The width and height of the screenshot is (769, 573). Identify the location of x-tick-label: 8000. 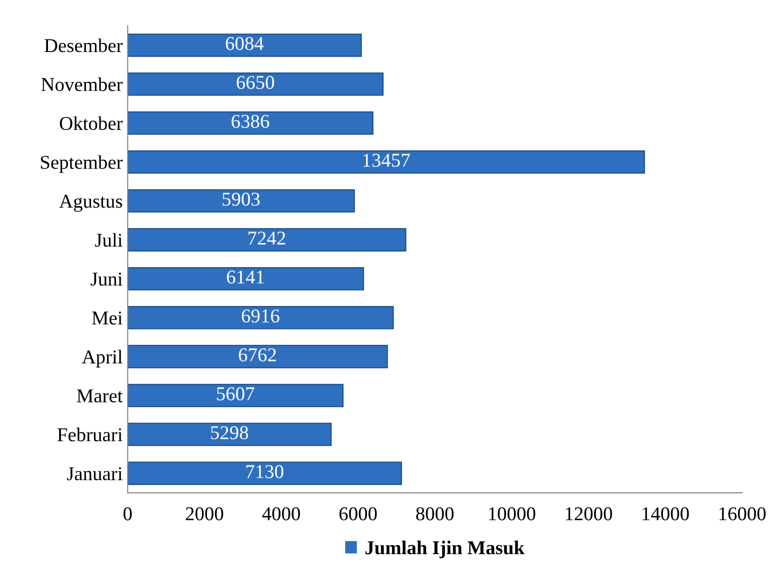
(435, 513).